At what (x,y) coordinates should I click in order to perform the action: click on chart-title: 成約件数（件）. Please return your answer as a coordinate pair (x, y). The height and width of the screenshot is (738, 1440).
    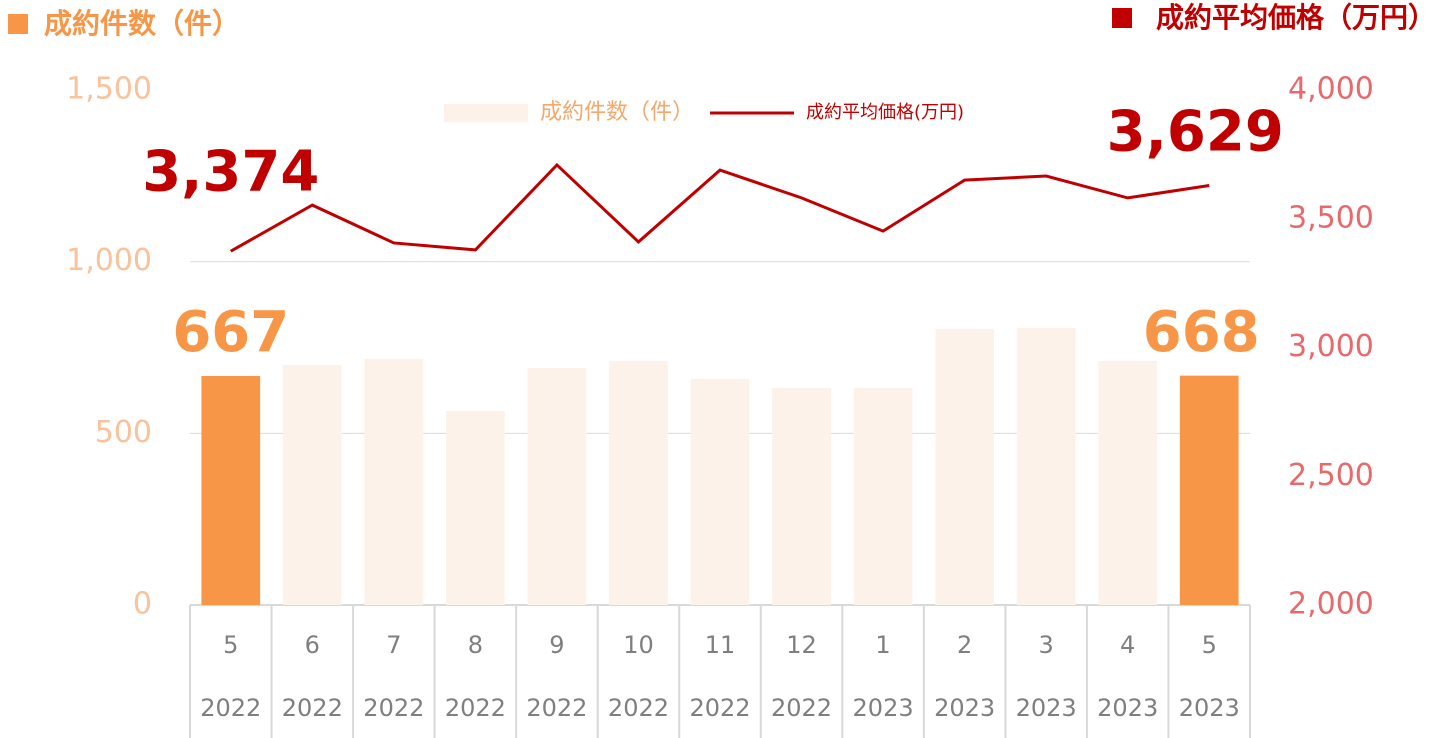
    Looking at the image, I should click on (142, 23).